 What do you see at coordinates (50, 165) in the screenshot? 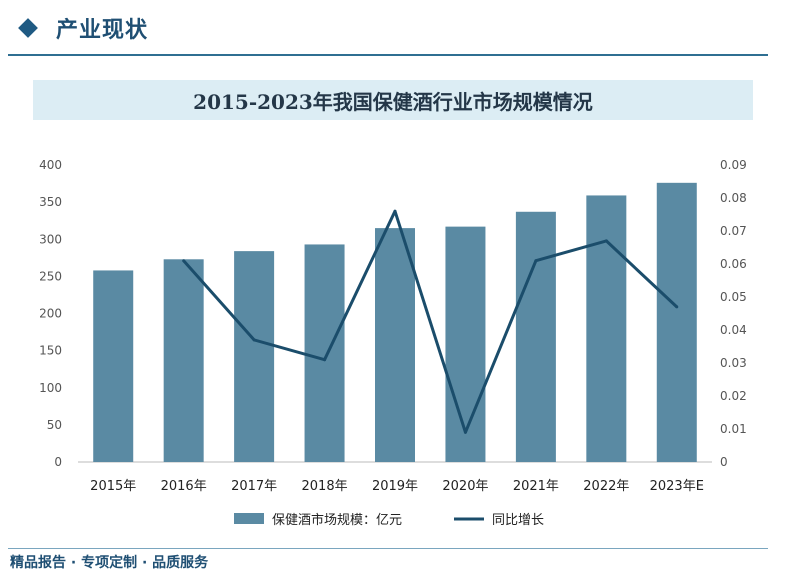
I see `y-tick-label: 400` at bounding box center [50, 165].